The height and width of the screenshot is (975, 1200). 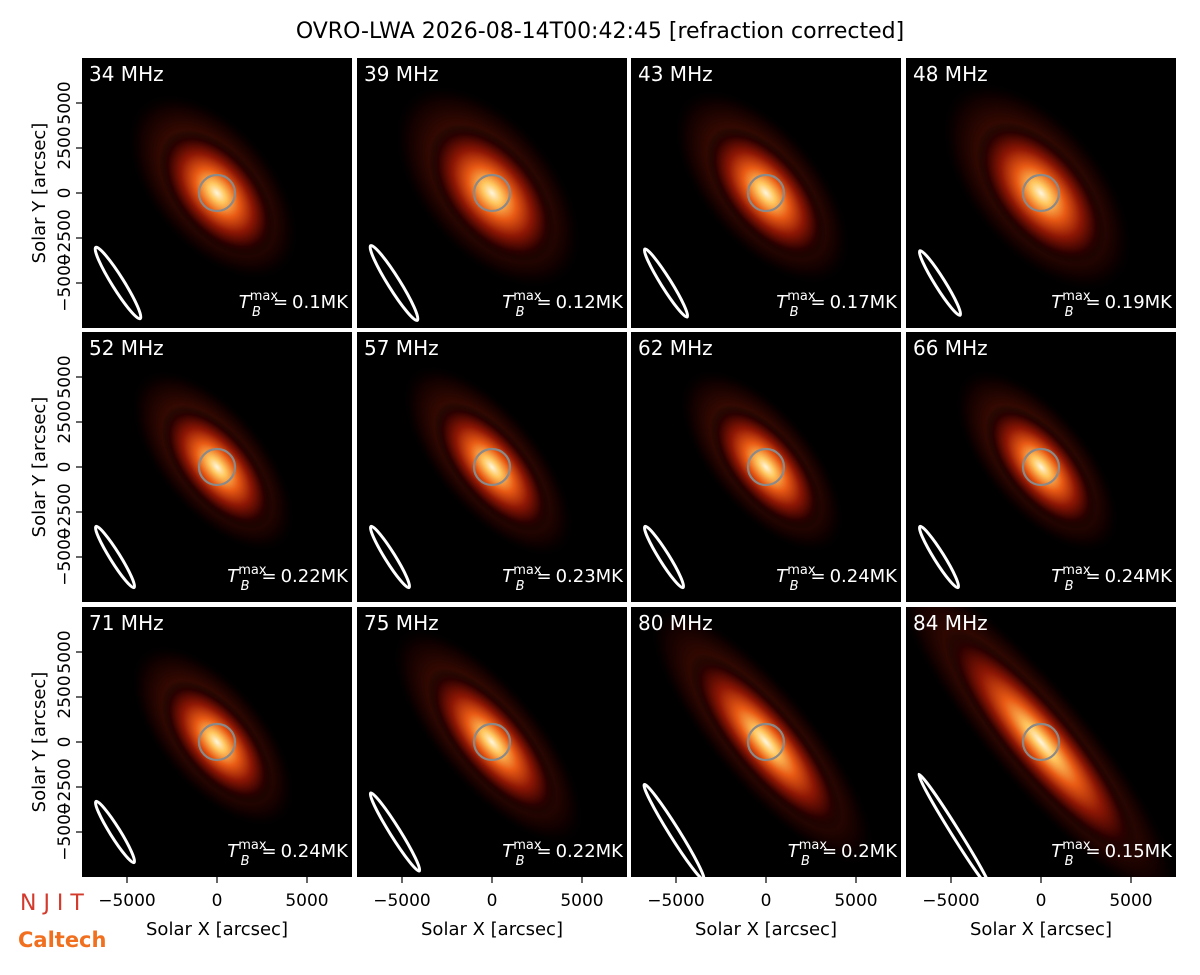 What do you see at coordinates (766, 742) in the screenshot?
I see `panel: 80 MHz Tmax B = 0.2MK` at bounding box center [766, 742].